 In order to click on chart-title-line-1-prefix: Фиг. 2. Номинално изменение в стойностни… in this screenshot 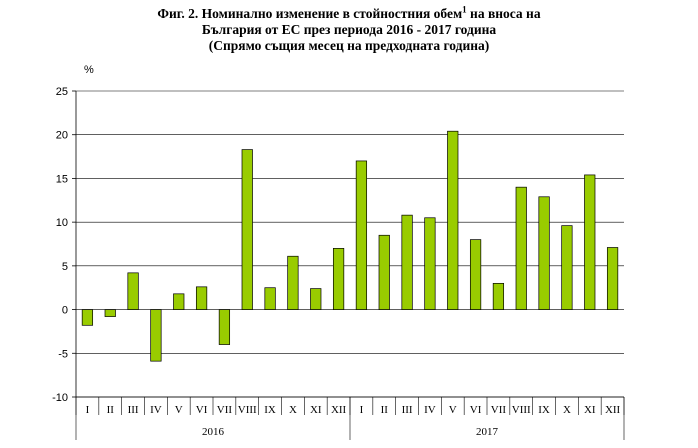, I will do `click(310, 13)`.